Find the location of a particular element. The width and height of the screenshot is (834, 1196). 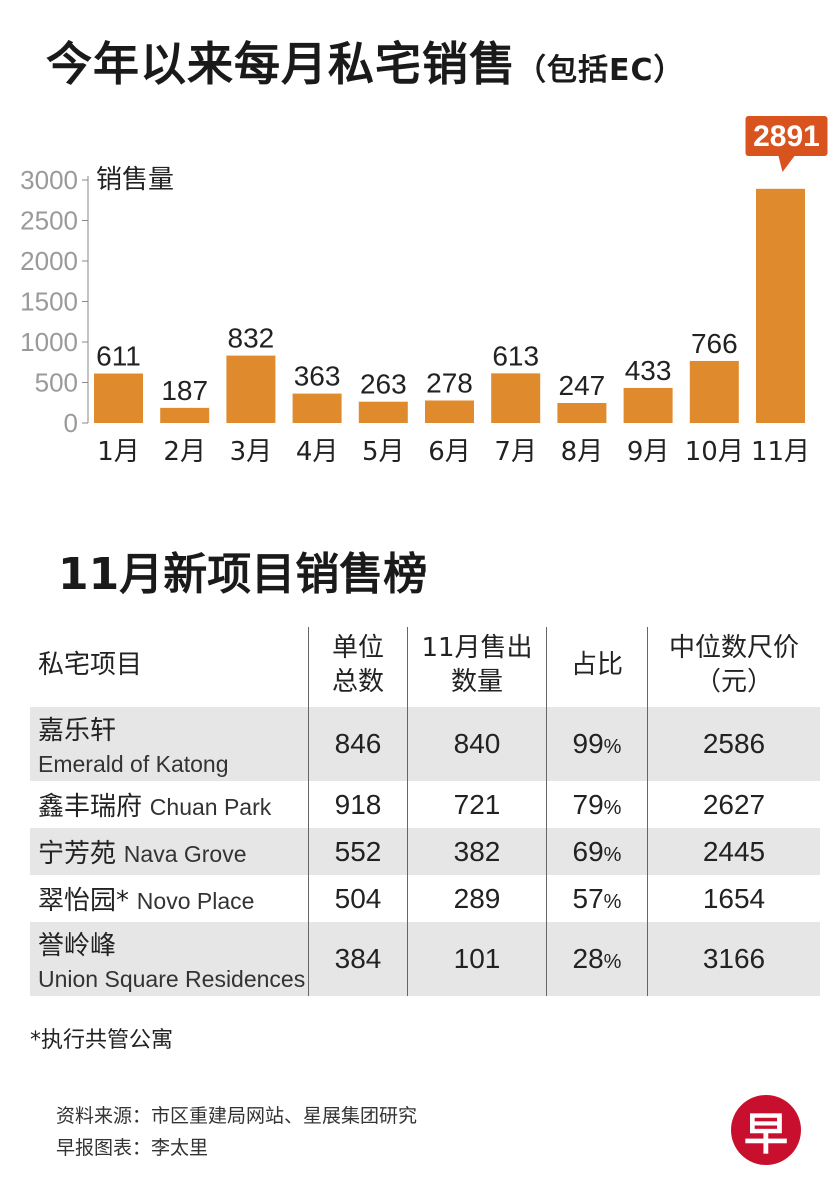

units-cell: 384 is located at coordinates (358, 959).